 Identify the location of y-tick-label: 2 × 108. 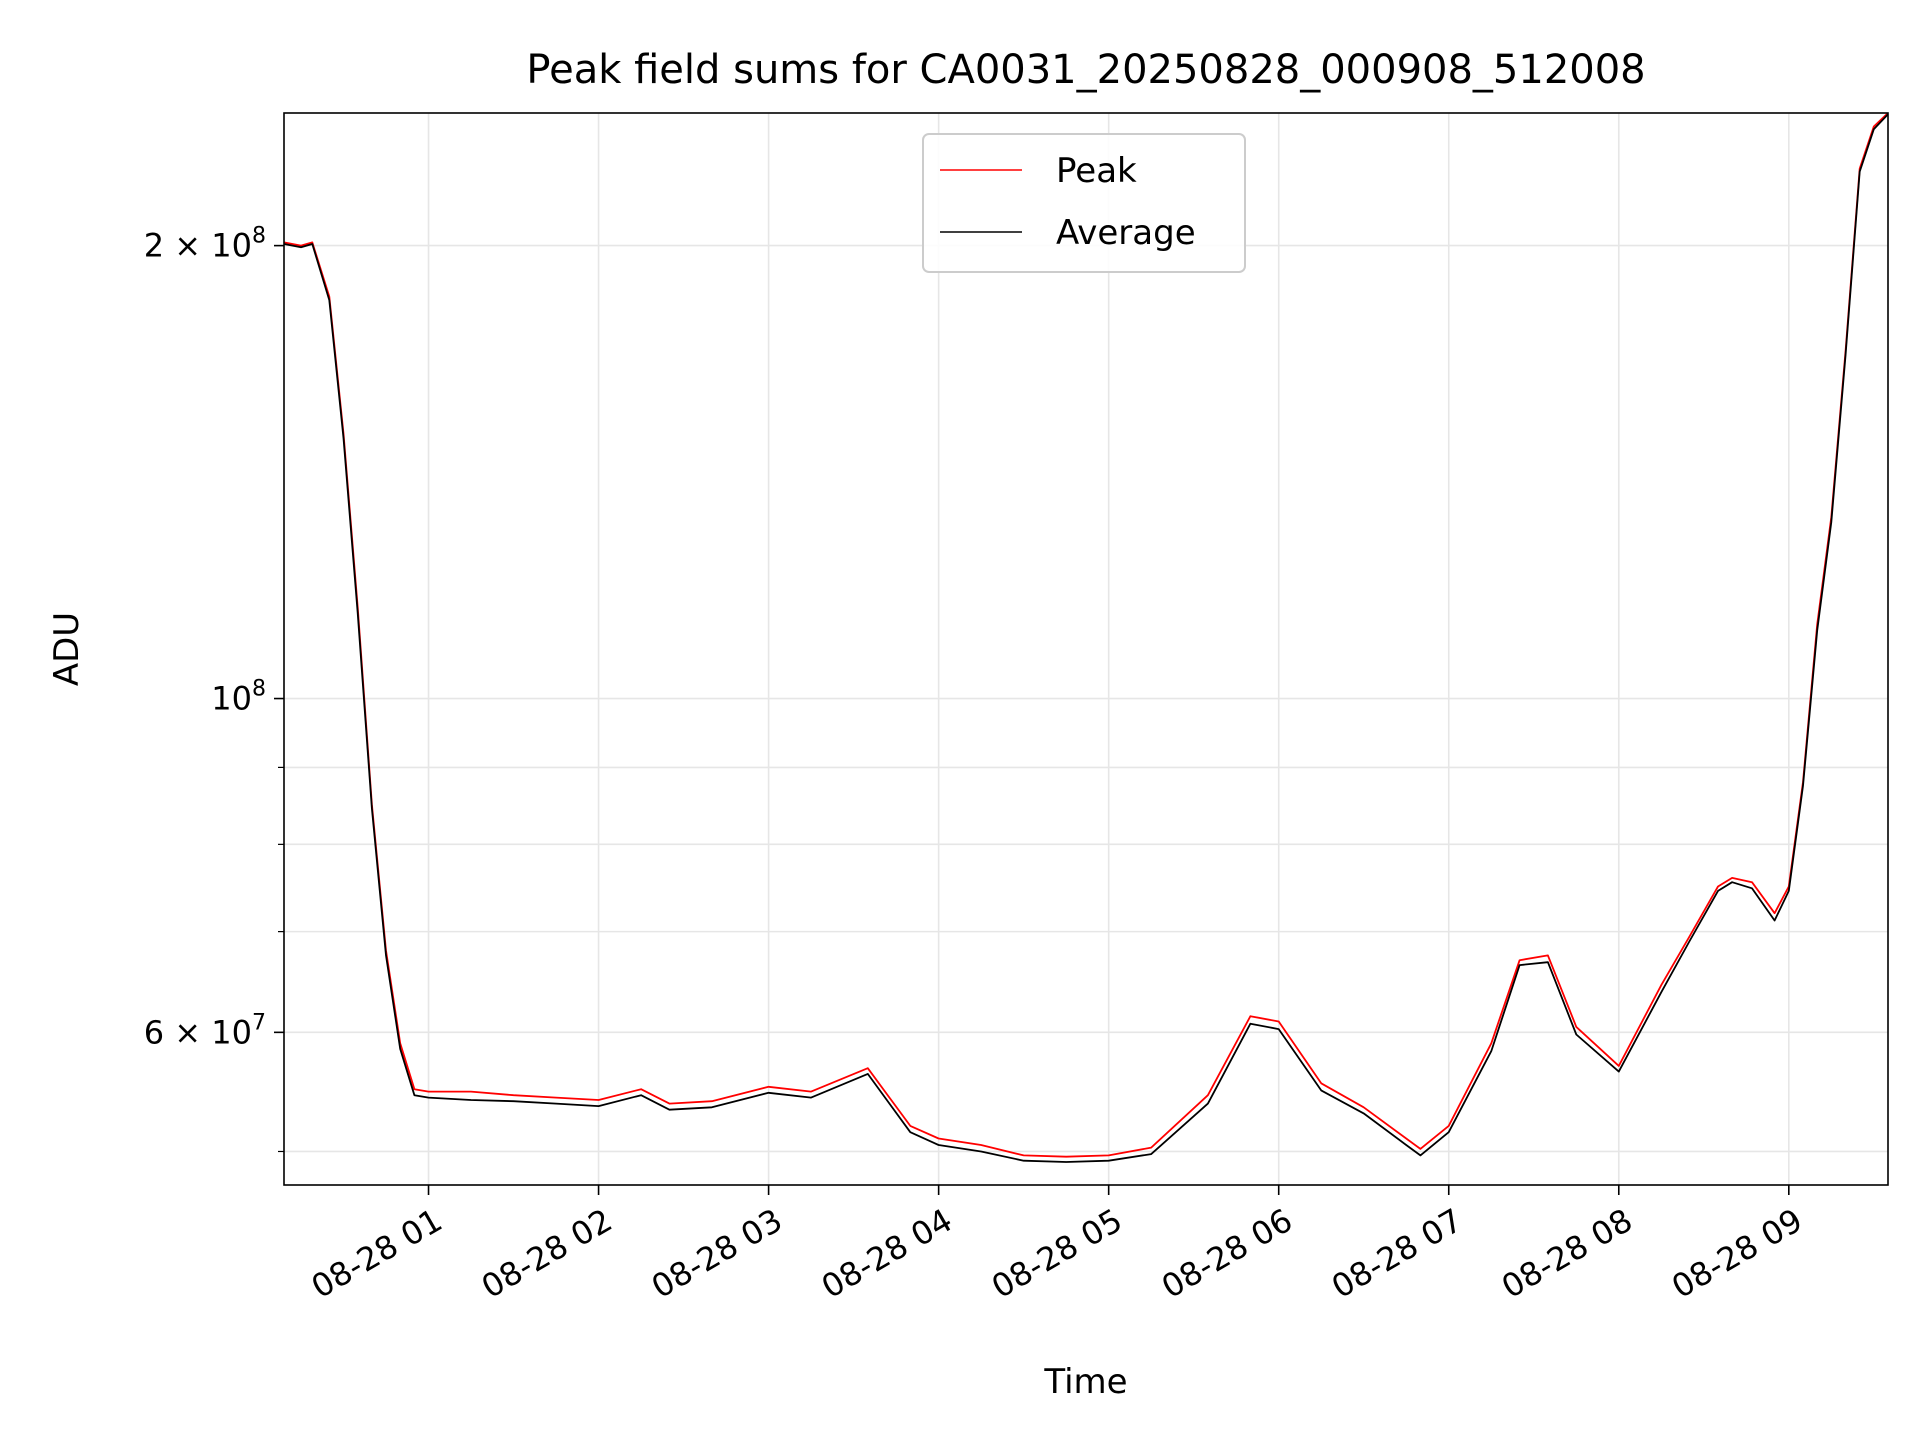
(205, 244).